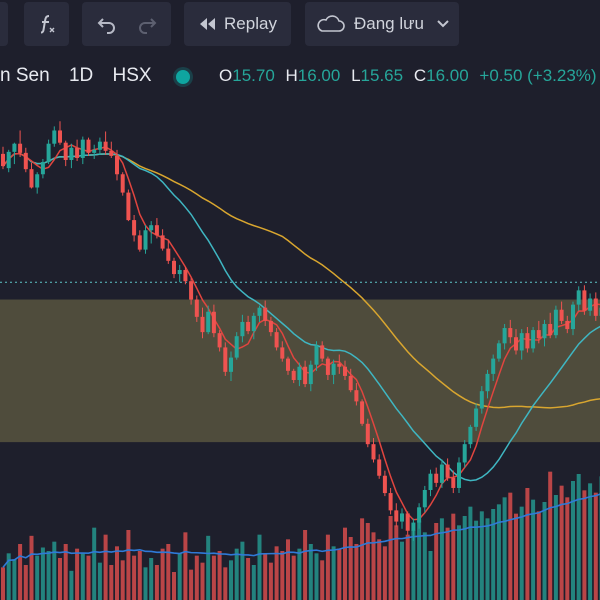  What do you see at coordinates (4, 24) in the screenshot?
I see `partial-left-button` at bounding box center [4, 24].